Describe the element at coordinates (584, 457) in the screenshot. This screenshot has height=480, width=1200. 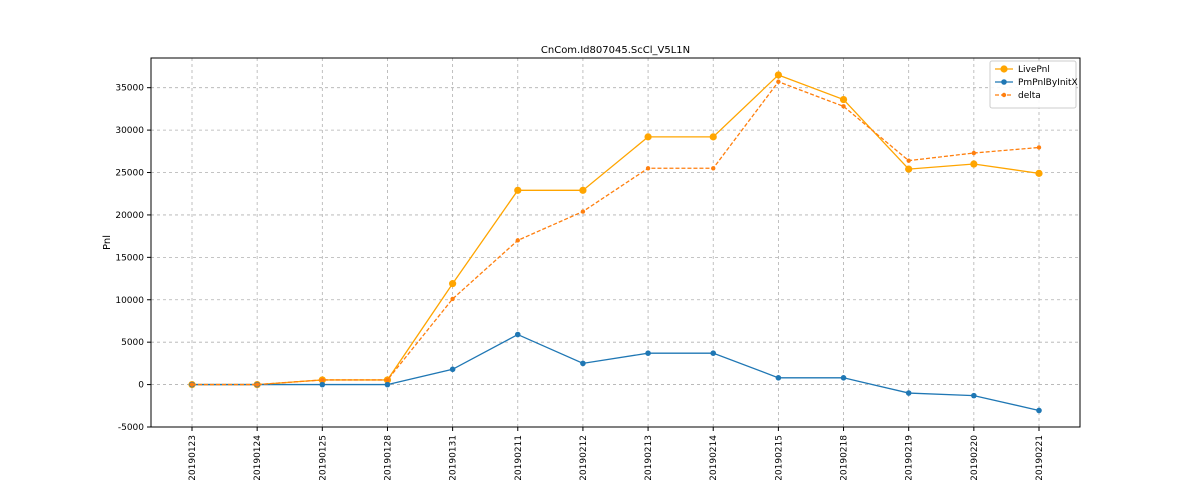
I see `x-tick-label: 20190212` at that location.